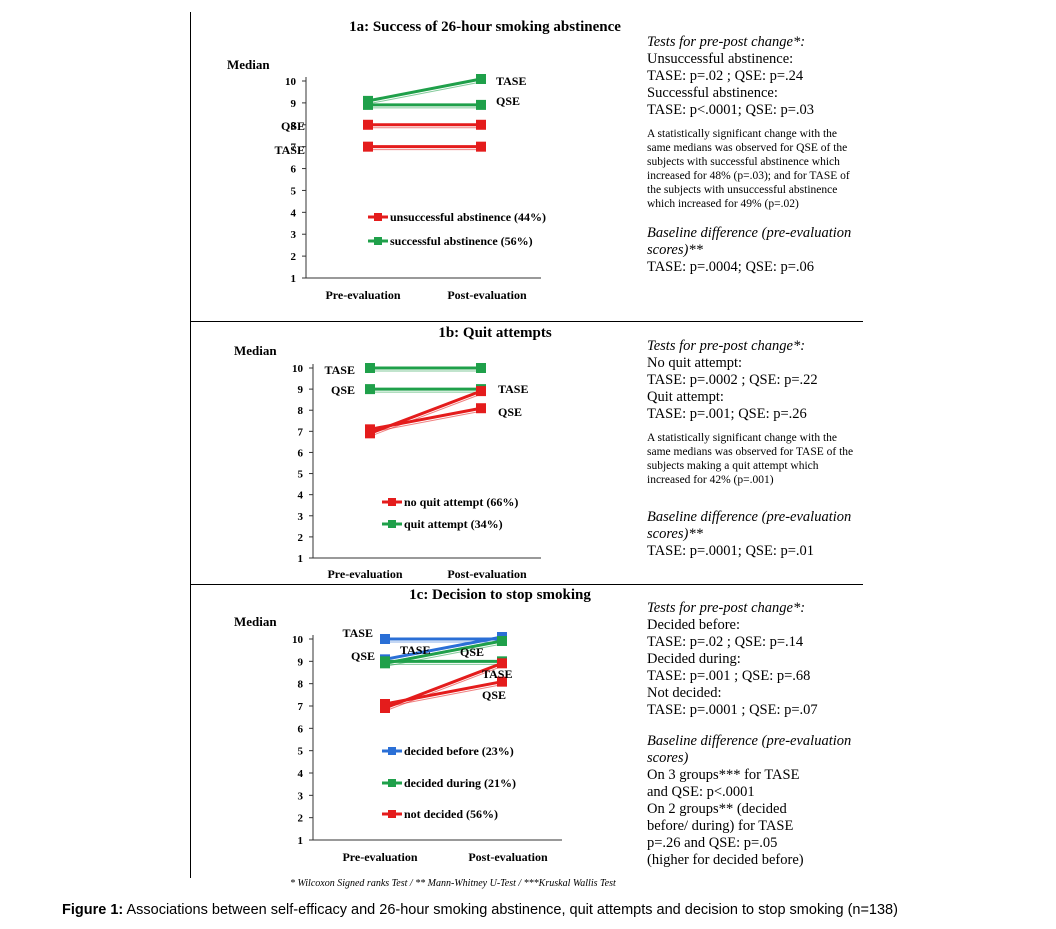  What do you see at coordinates (685, 397) in the screenshot?
I see `notes-line: Quit attempt:` at bounding box center [685, 397].